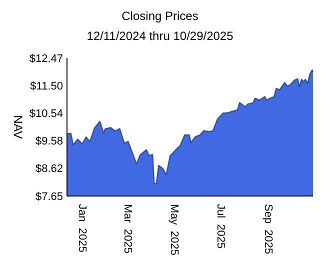  What do you see at coordinates (127, 229) in the screenshot?
I see `x-tick-label: Mar 2025` at bounding box center [127, 229].